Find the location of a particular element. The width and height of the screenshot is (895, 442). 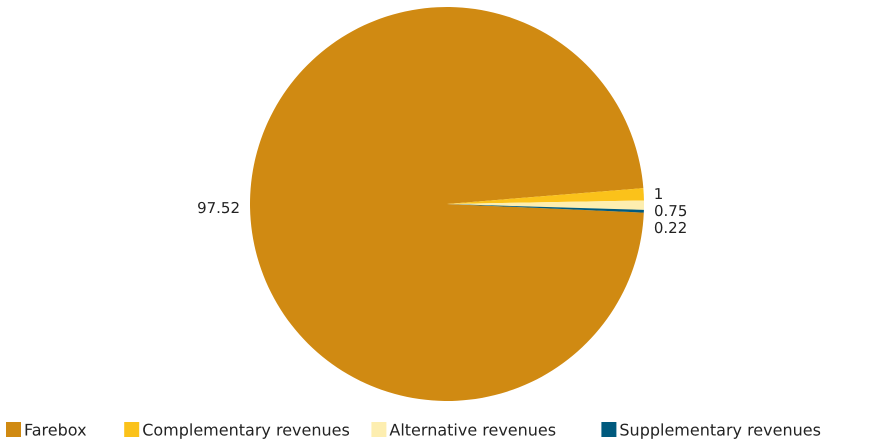

pie-slice is located at coordinates (545, 196).